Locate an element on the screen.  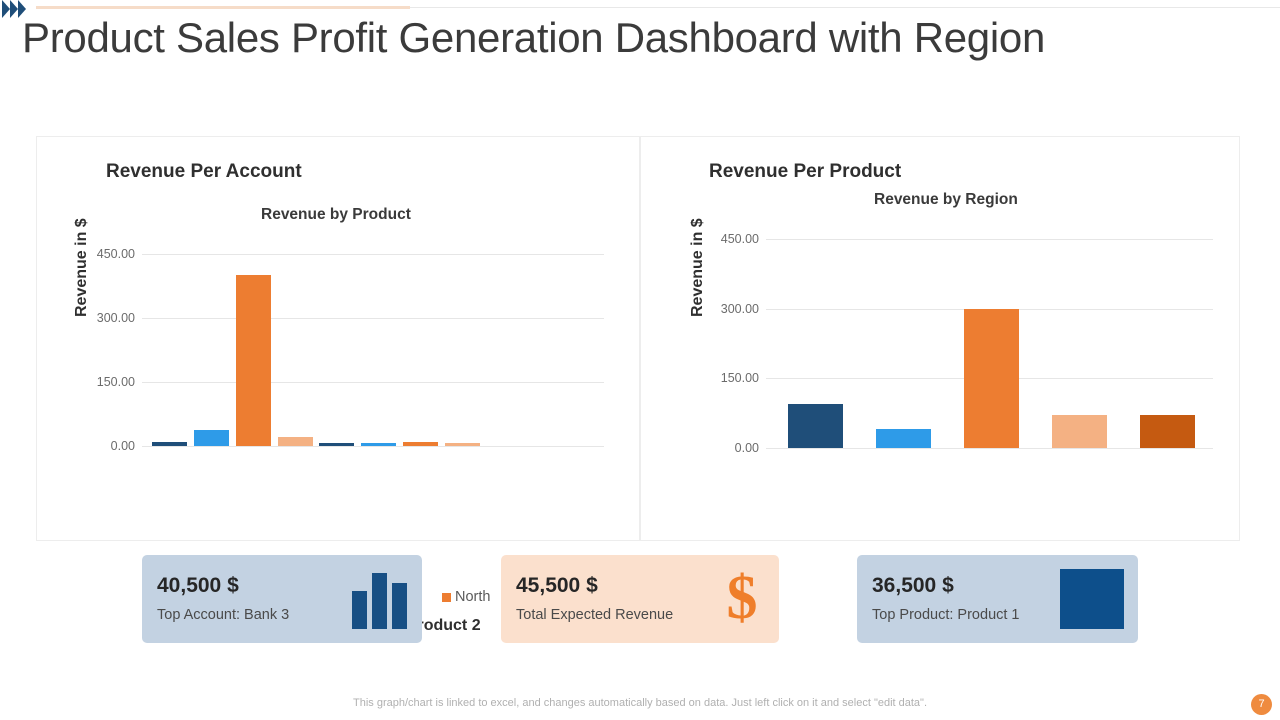
legend-swatch is located at coordinates (446, 597).